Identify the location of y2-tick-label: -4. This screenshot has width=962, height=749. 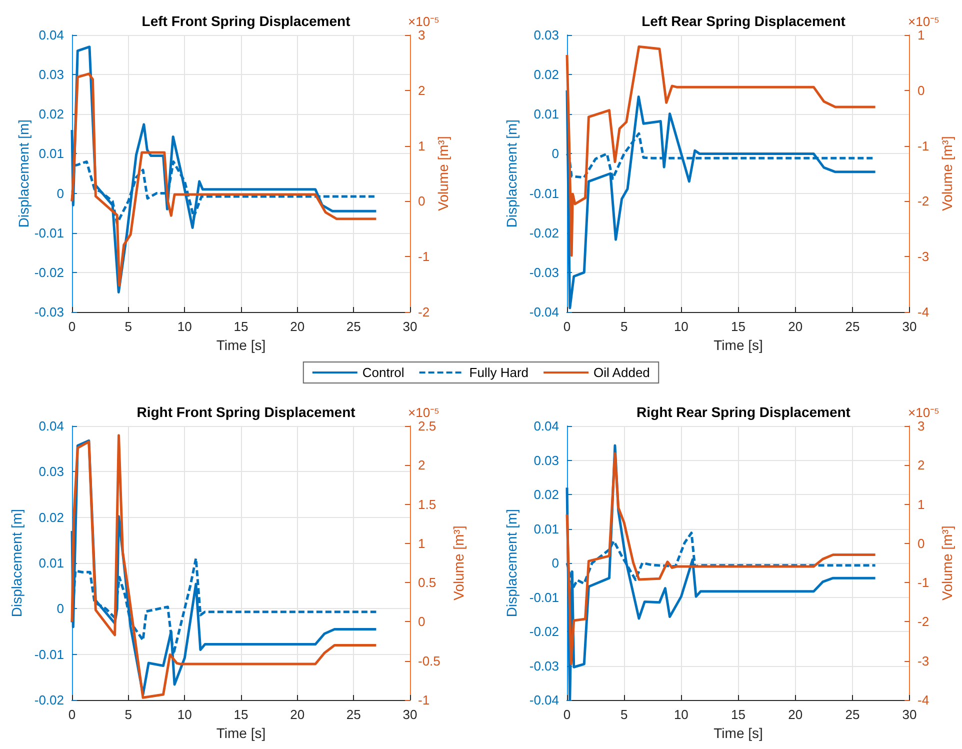
(924, 700).